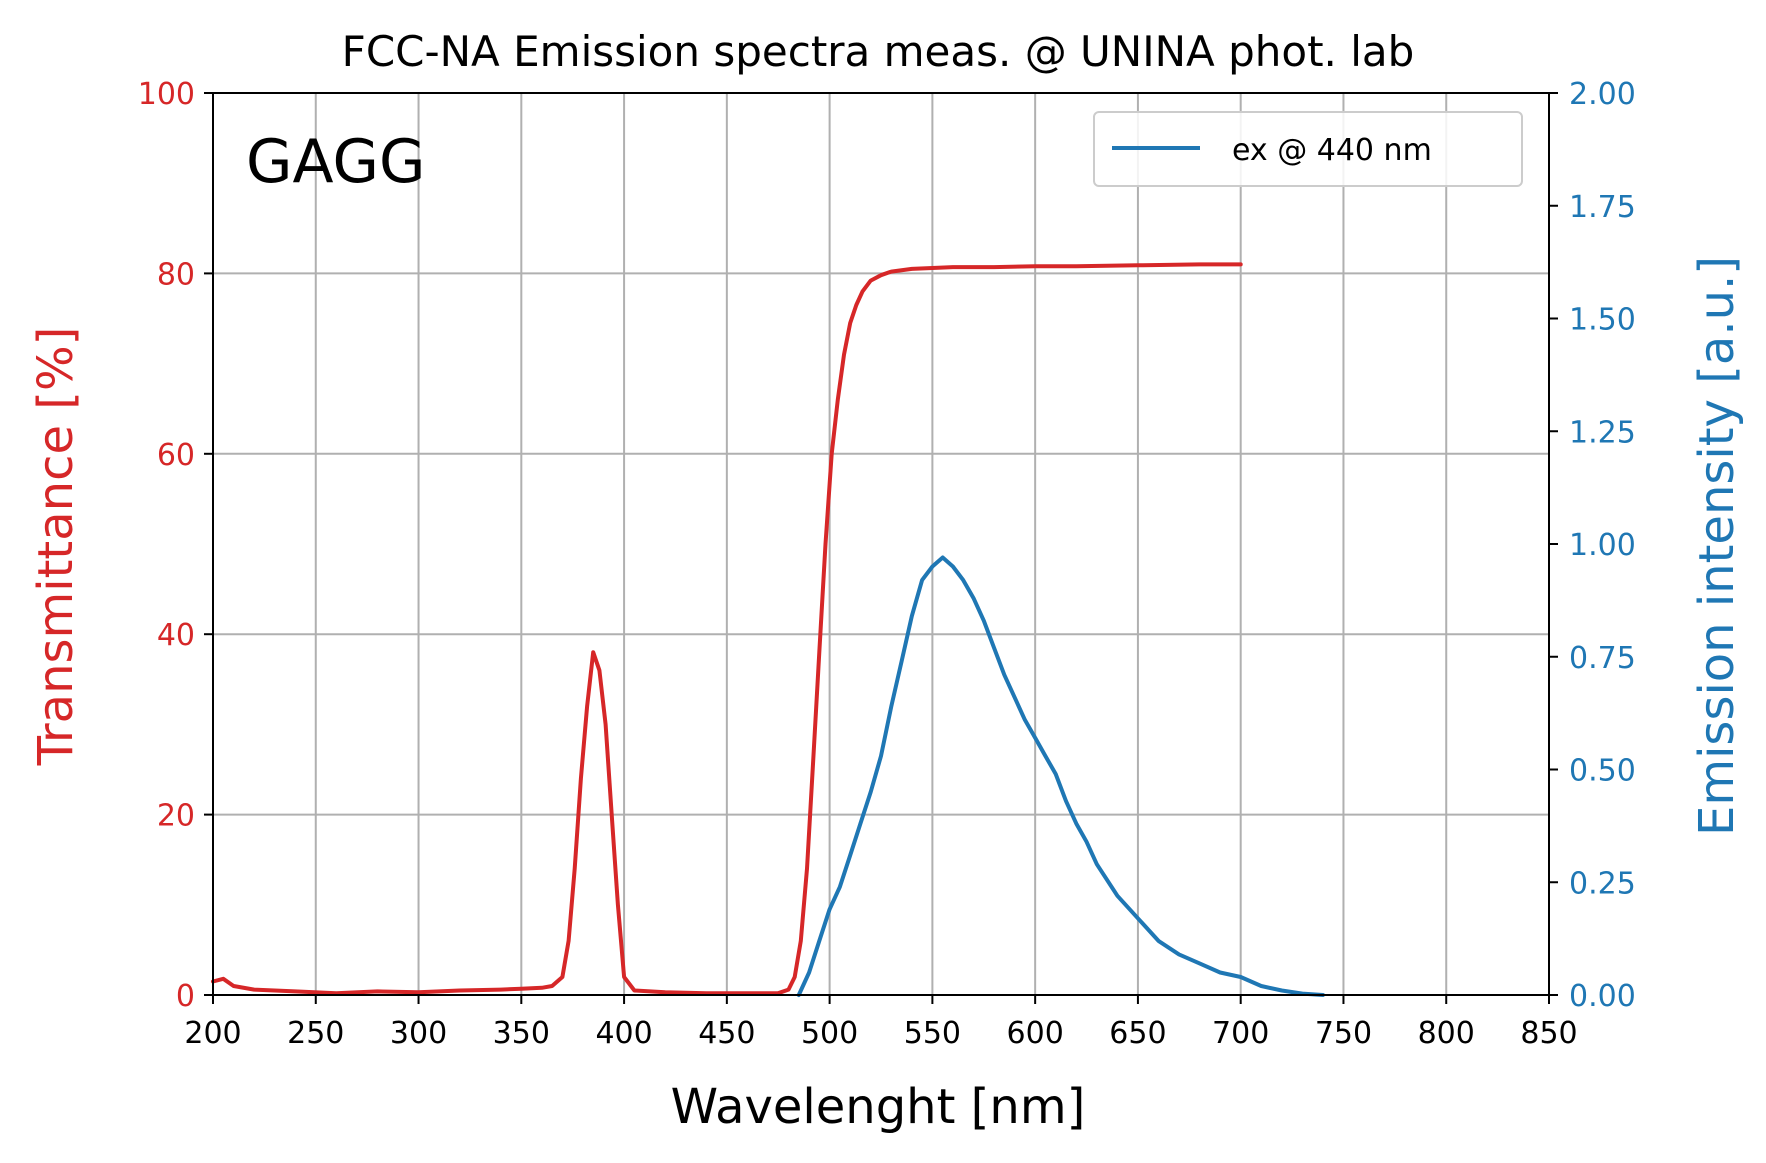 The height and width of the screenshot is (1163, 1766). Describe the element at coordinates (1332, 150) in the screenshot. I see `legend-label: ex @ 440 nm` at that location.